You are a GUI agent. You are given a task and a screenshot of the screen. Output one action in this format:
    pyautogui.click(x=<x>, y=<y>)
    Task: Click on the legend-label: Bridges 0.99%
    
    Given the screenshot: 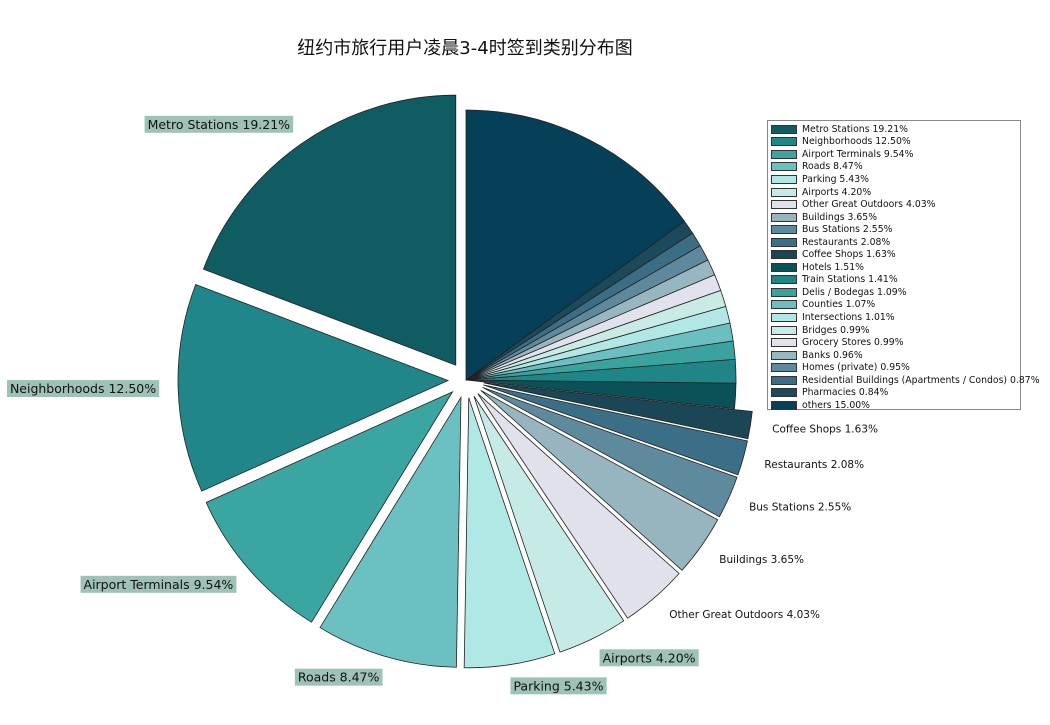 What is the action you would take?
    pyautogui.click(x=836, y=330)
    